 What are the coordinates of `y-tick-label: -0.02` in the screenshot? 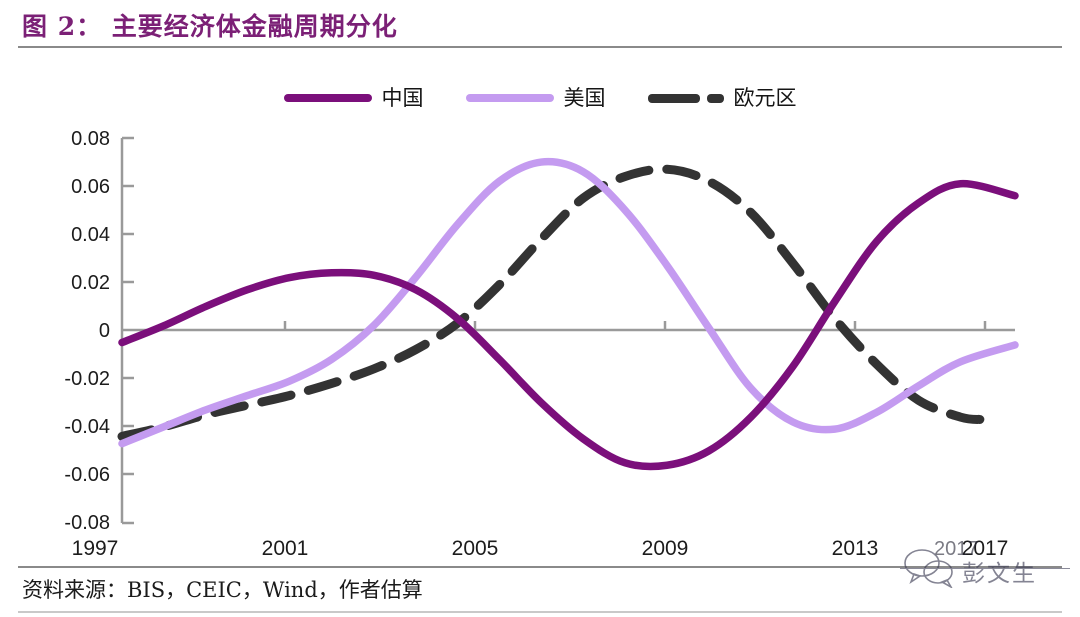 It's located at (87, 379).